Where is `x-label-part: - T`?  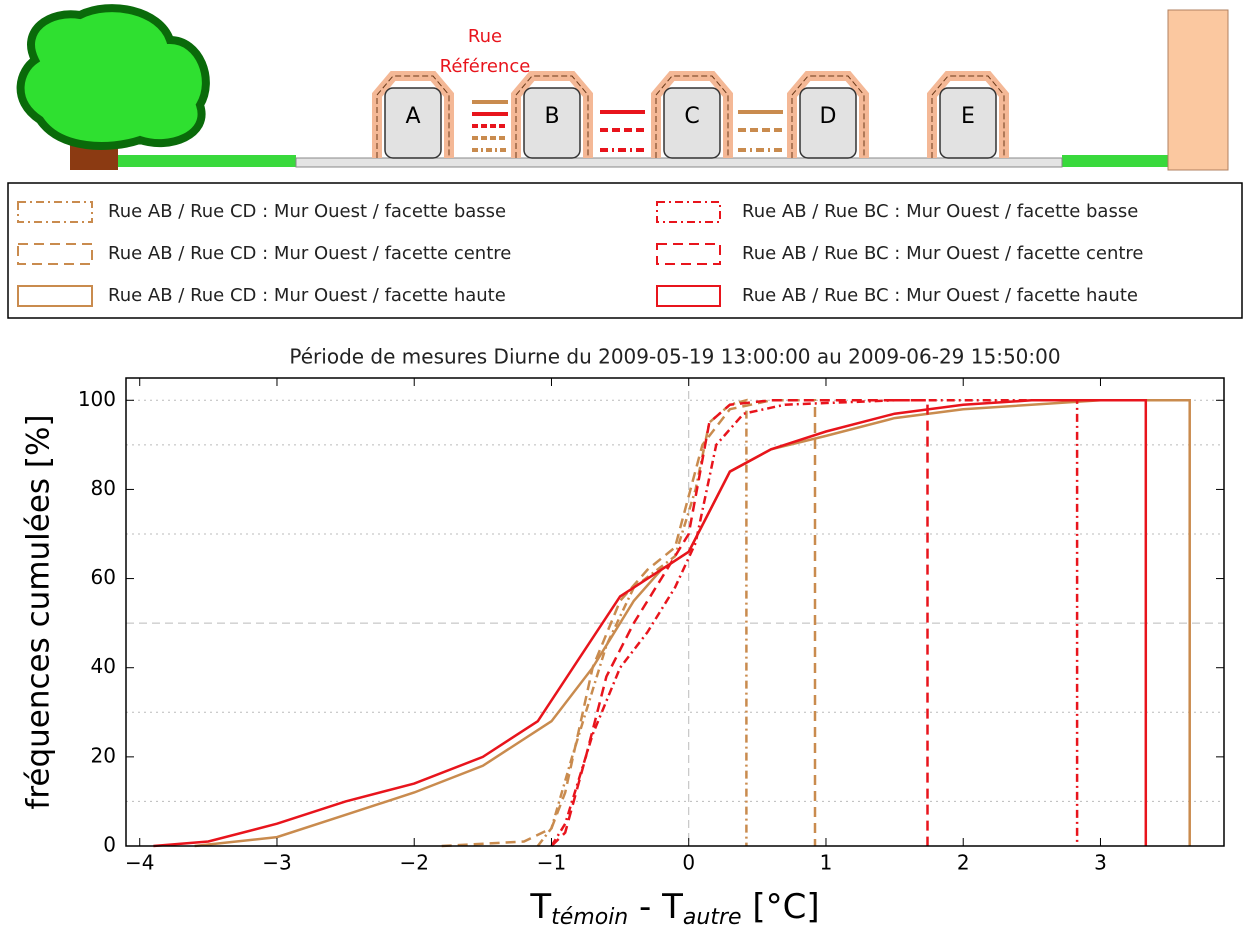
x-label-part: - T is located at coordinates (655, 907).